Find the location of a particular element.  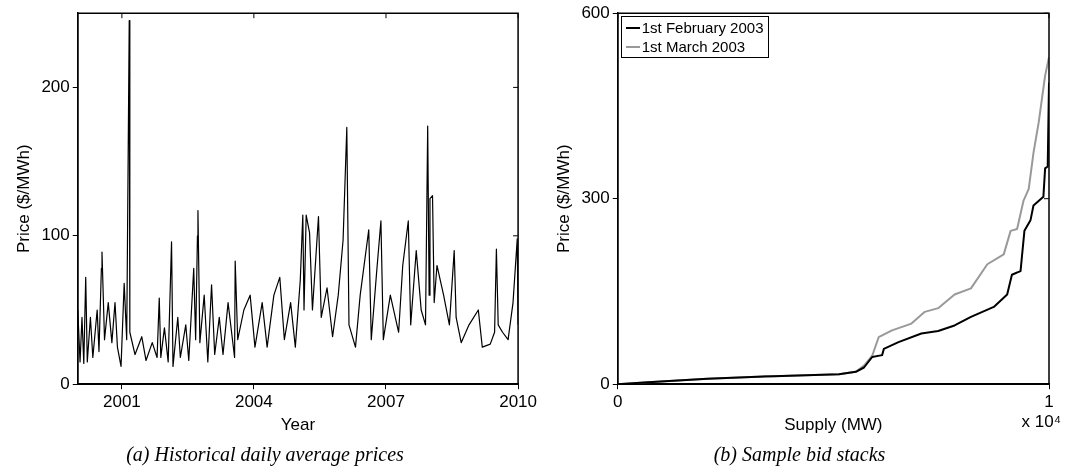

y-tick-label: 200 is located at coordinates (55, 87).